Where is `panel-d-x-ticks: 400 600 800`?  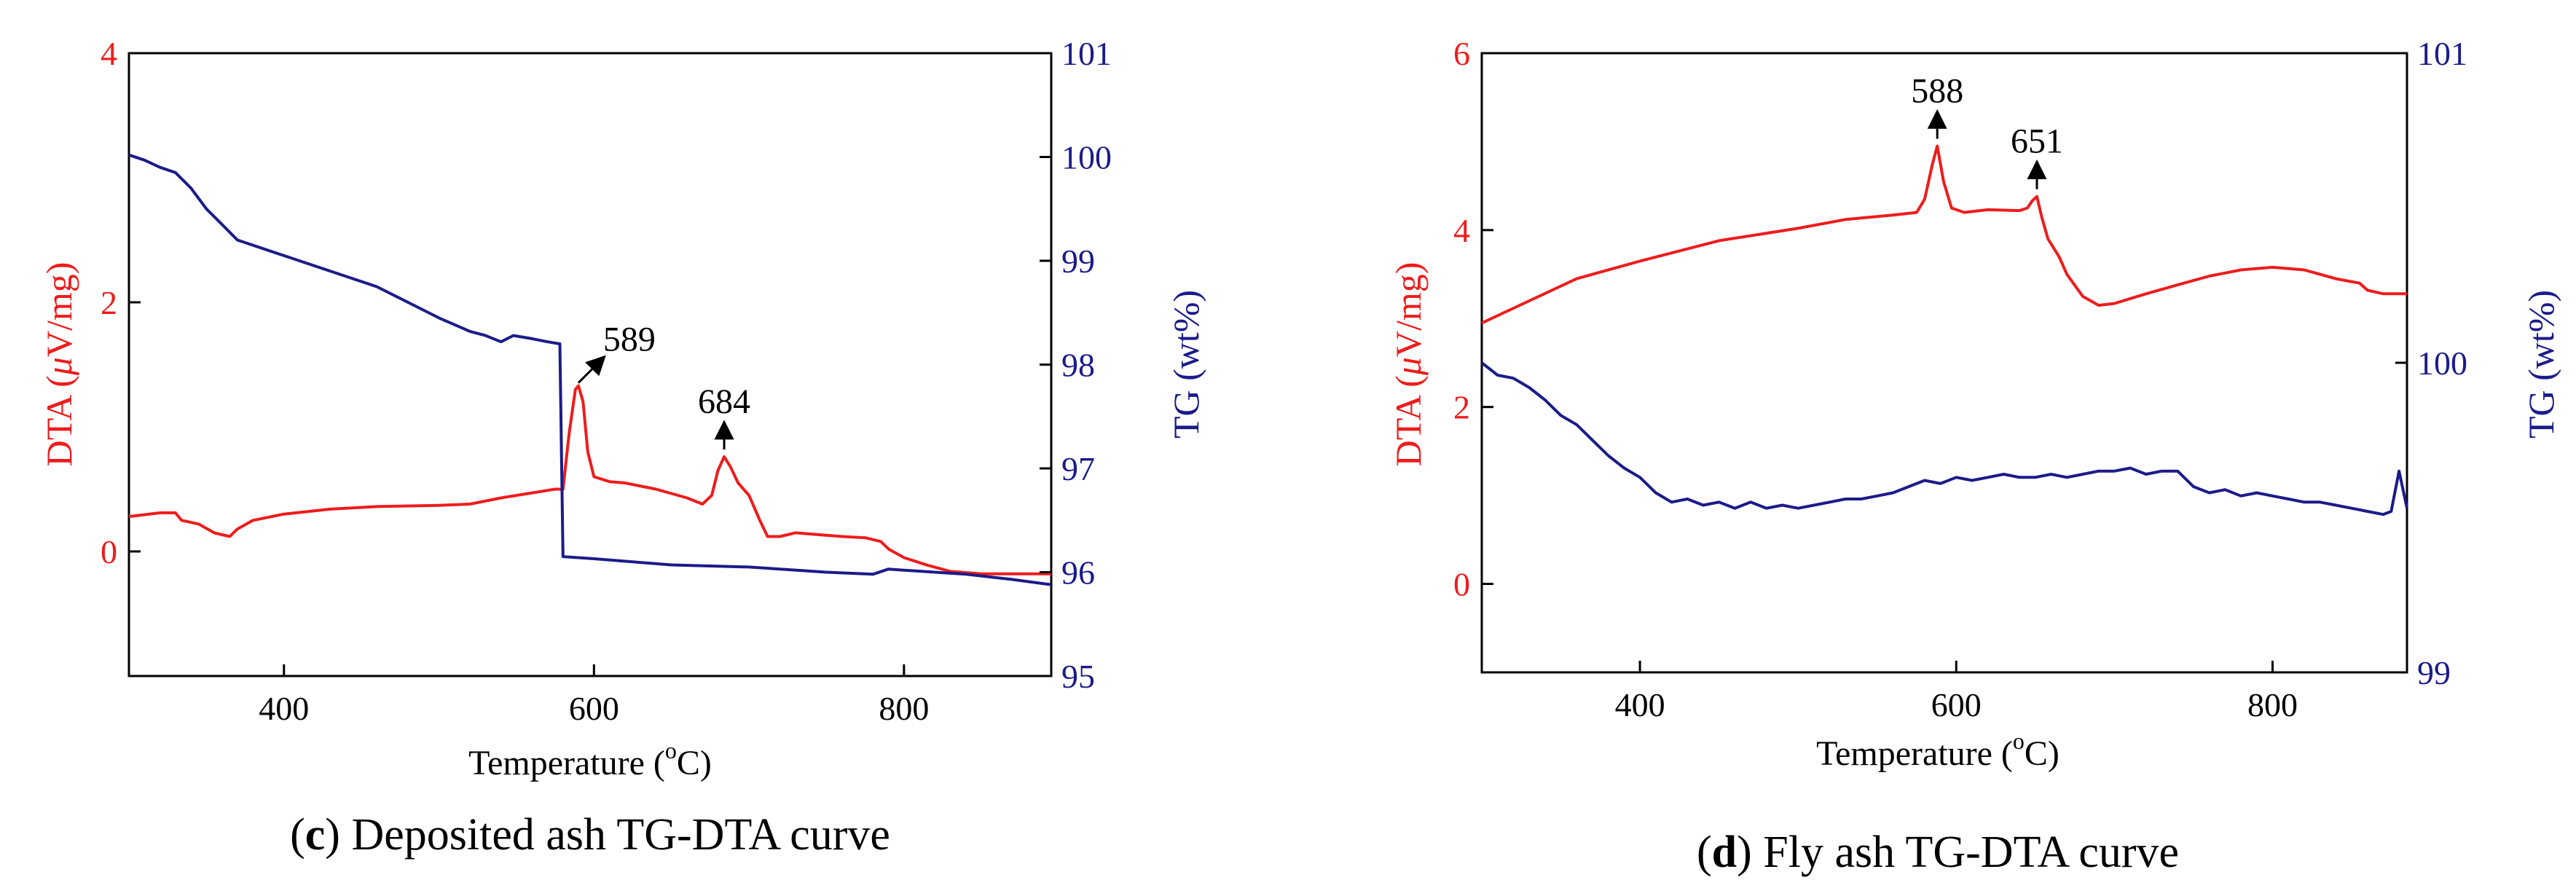
panel-d-x-ticks: 400 600 800 is located at coordinates (1956, 692).